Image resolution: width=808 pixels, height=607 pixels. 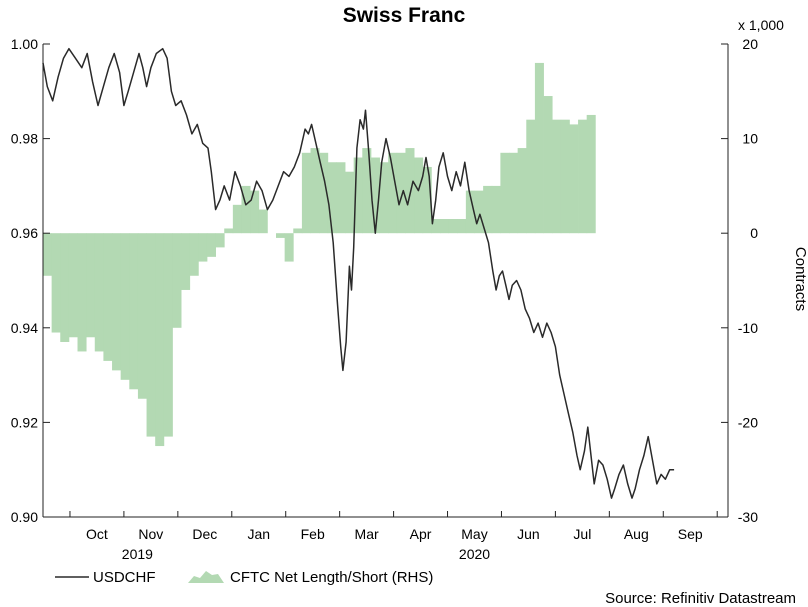 I want to click on left-tick-label: 0.96, so click(x=24, y=233).